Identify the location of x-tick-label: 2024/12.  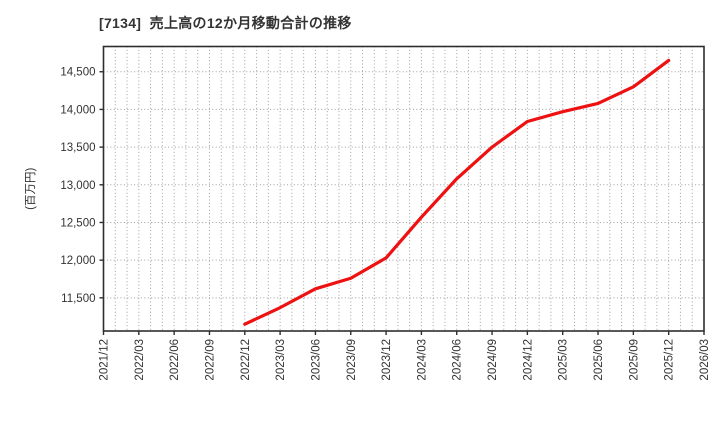
(528, 360).